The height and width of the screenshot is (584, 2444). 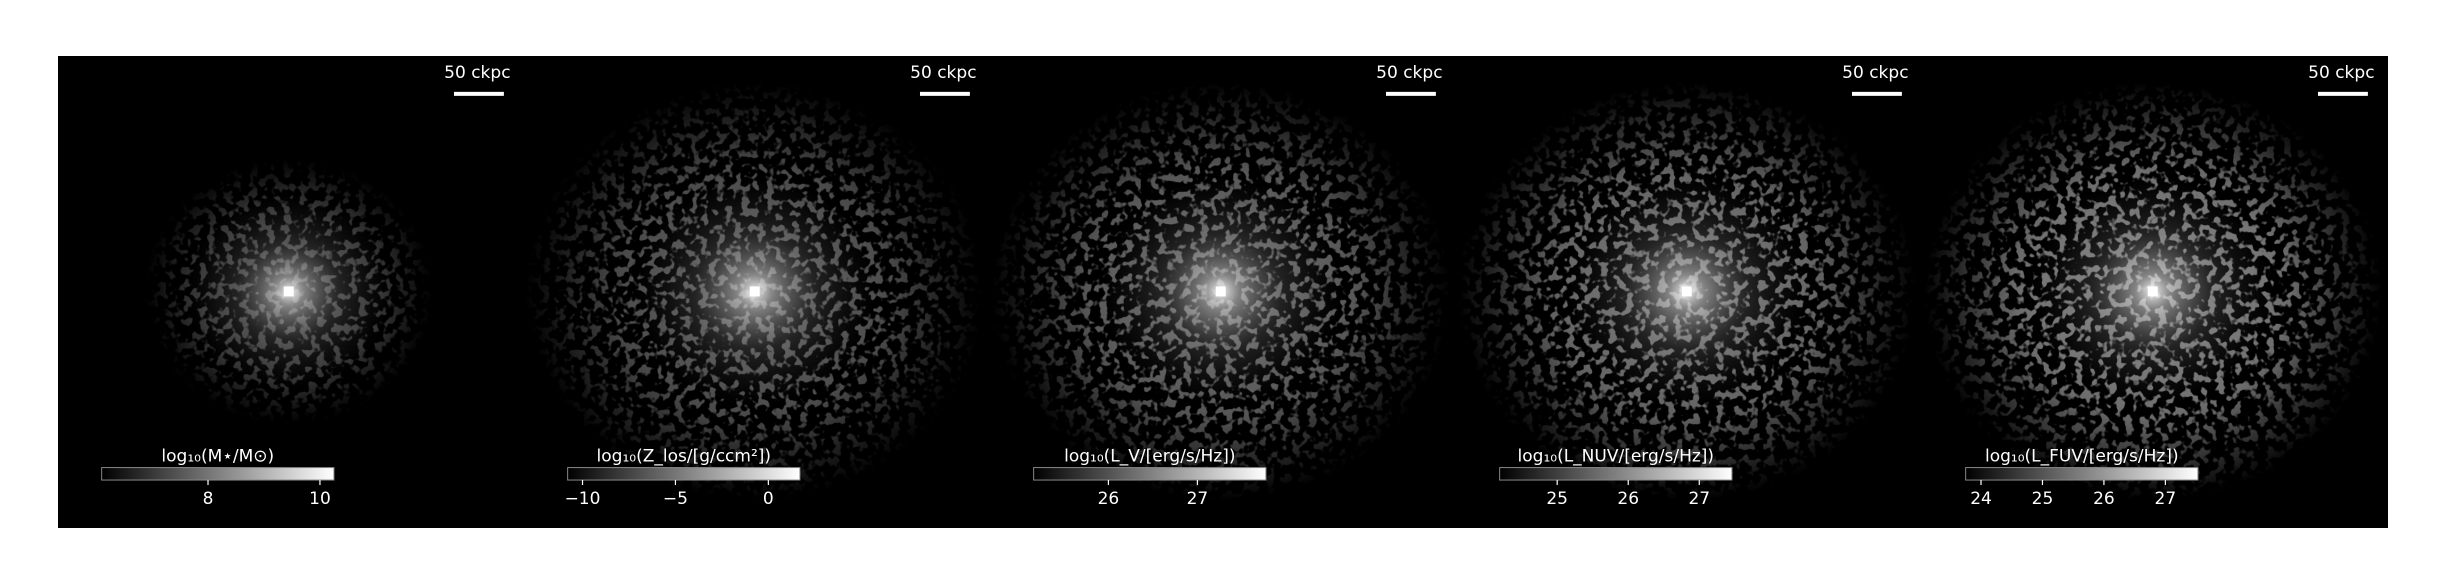 I want to click on colorbar-tick-label: 8, so click(x=208, y=499).